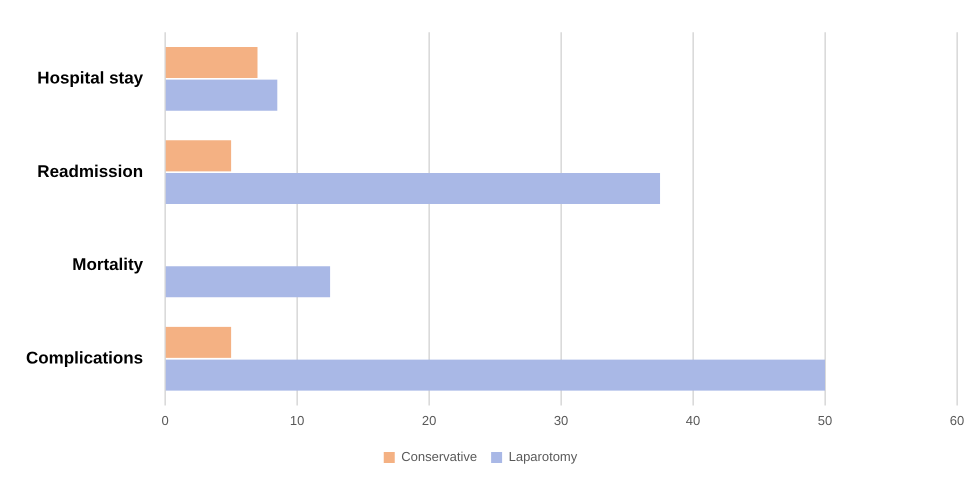  What do you see at coordinates (429, 420) in the screenshot?
I see `x-tick-label: 20` at bounding box center [429, 420].